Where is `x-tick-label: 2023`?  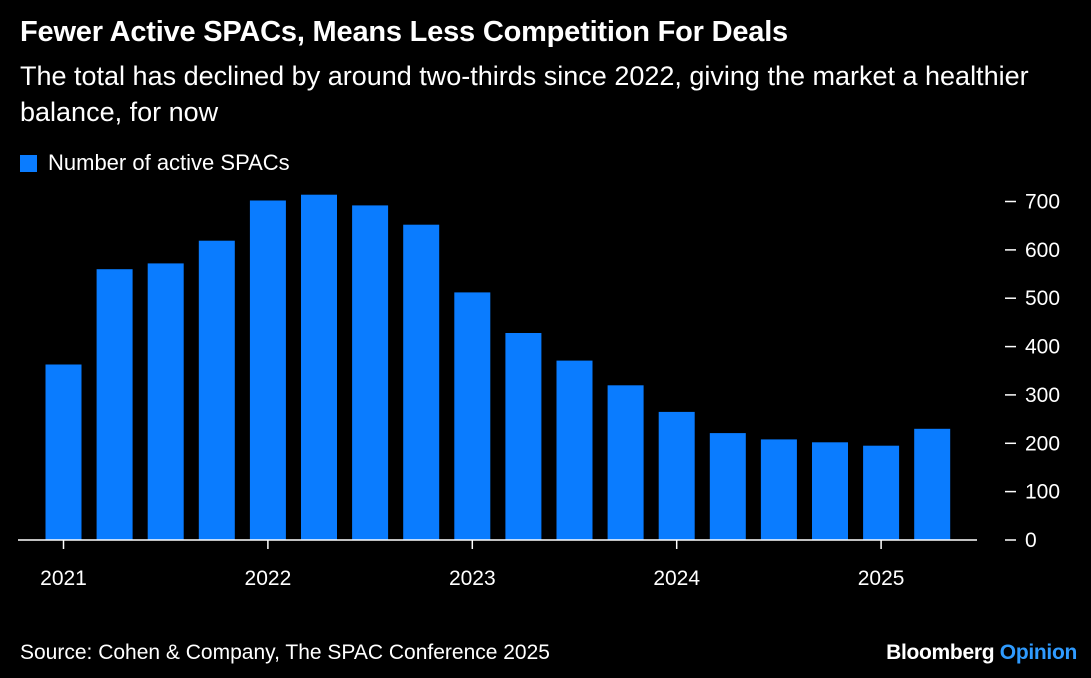
x-tick-label: 2023 is located at coordinates (472, 578).